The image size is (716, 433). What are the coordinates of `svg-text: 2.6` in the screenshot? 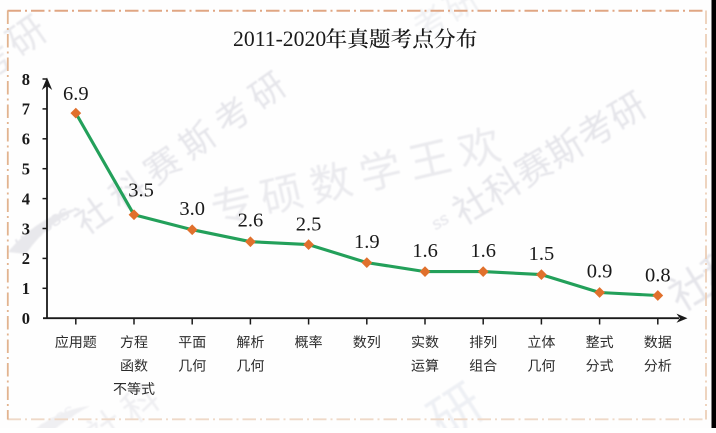 It's located at (251, 221).